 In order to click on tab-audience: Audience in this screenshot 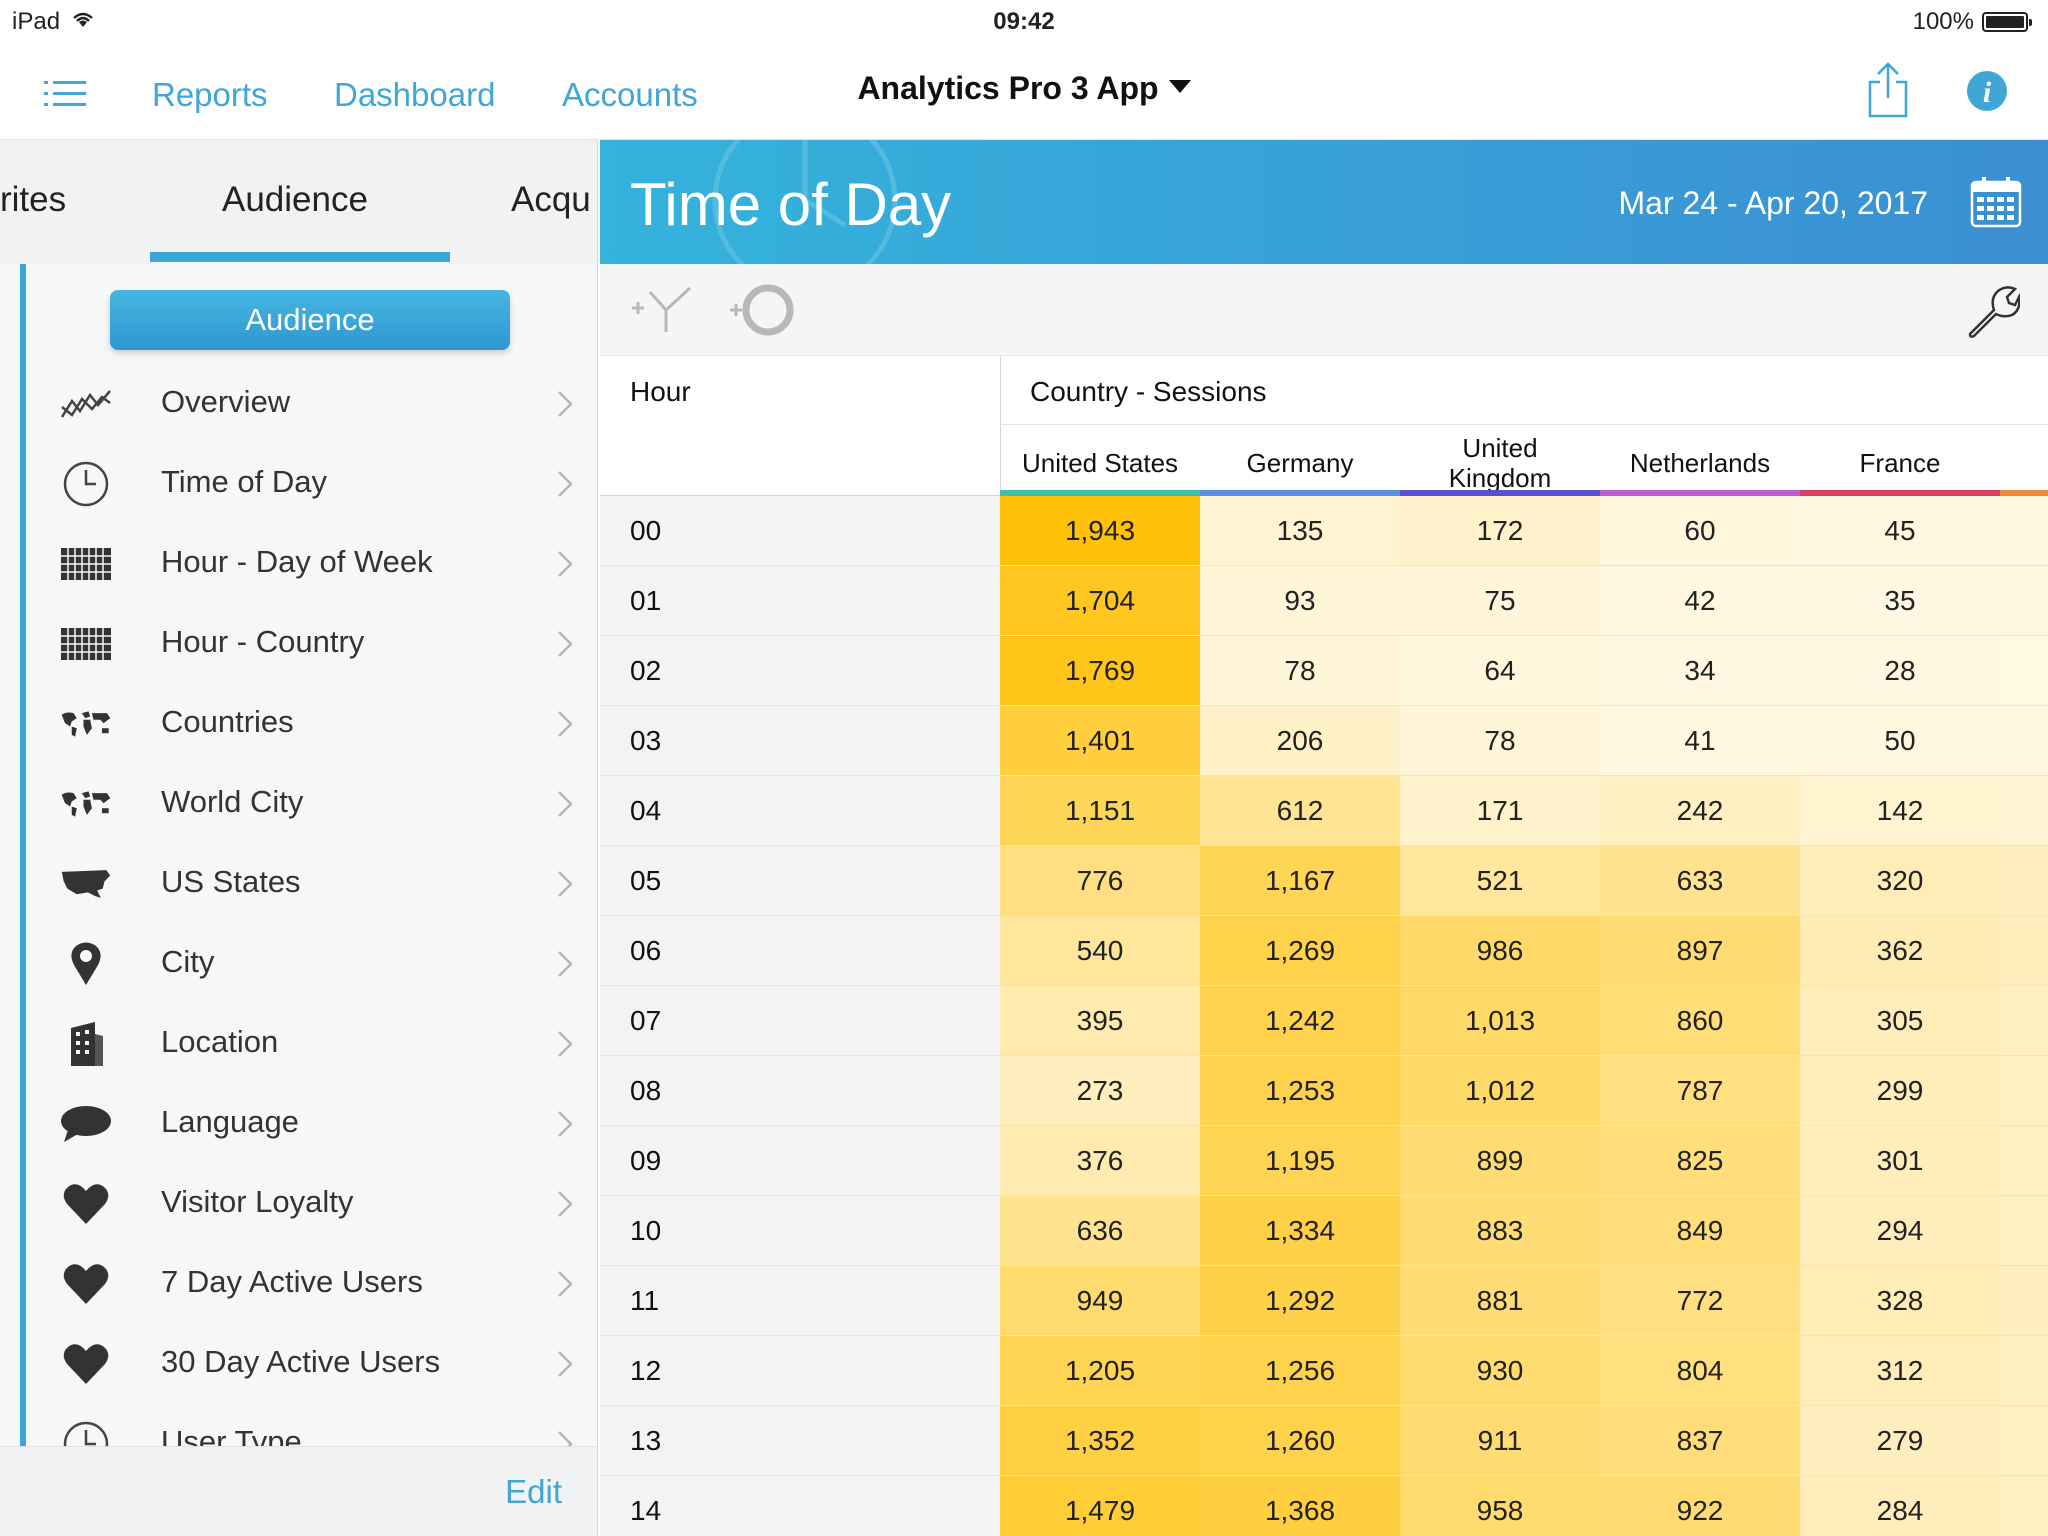, I will do `click(295, 199)`.